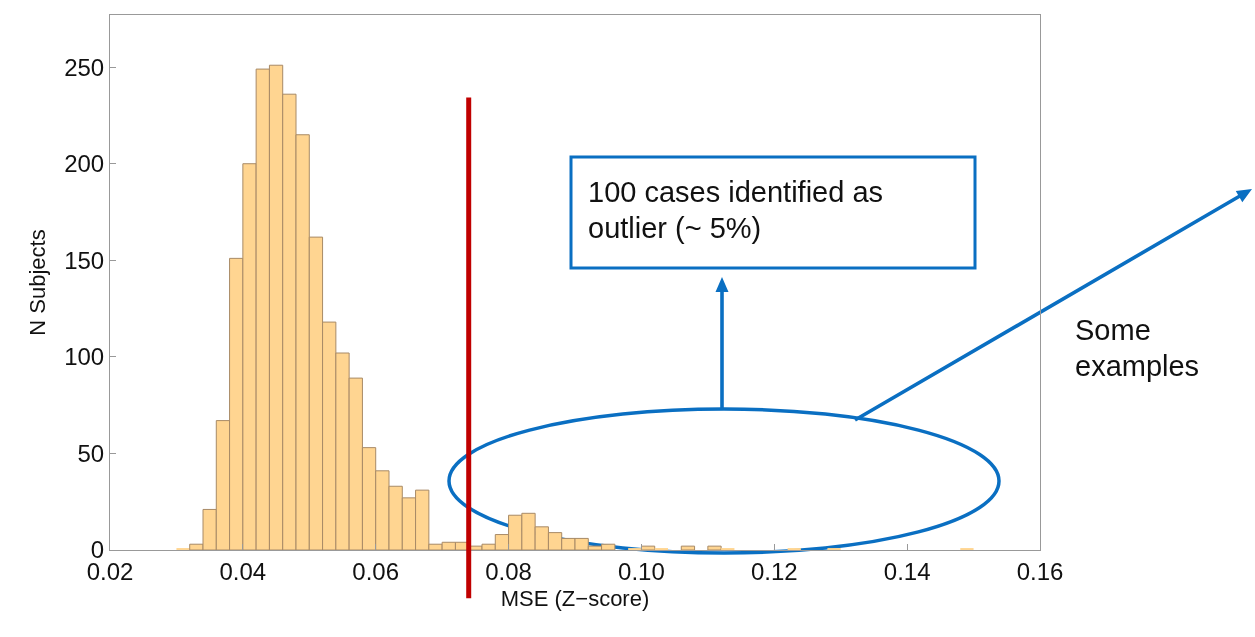 The width and height of the screenshot is (1255, 637). What do you see at coordinates (376, 571) in the screenshot?
I see `x-tick-label: 0.06` at bounding box center [376, 571].